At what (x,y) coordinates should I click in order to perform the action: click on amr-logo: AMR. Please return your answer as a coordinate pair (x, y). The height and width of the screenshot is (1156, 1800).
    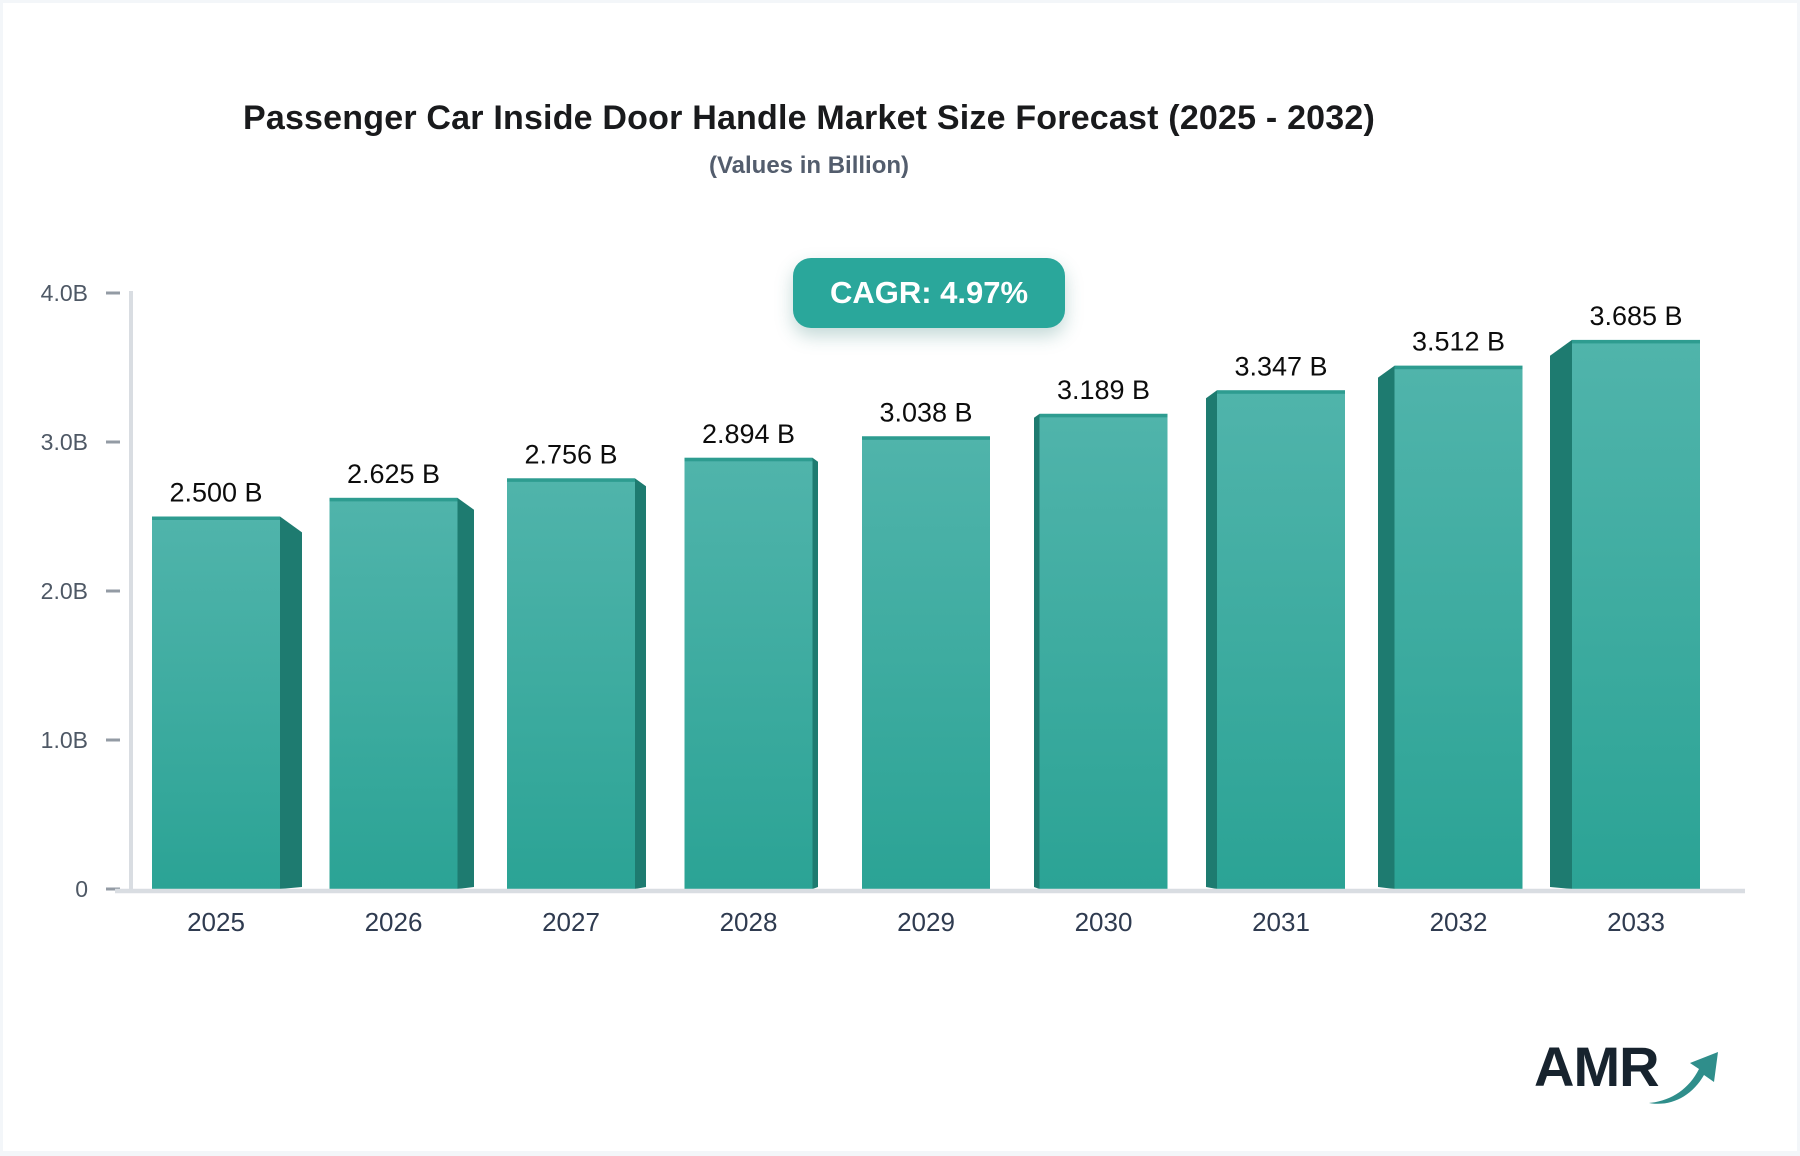
    Looking at the image, I should click on (1628, 1076).